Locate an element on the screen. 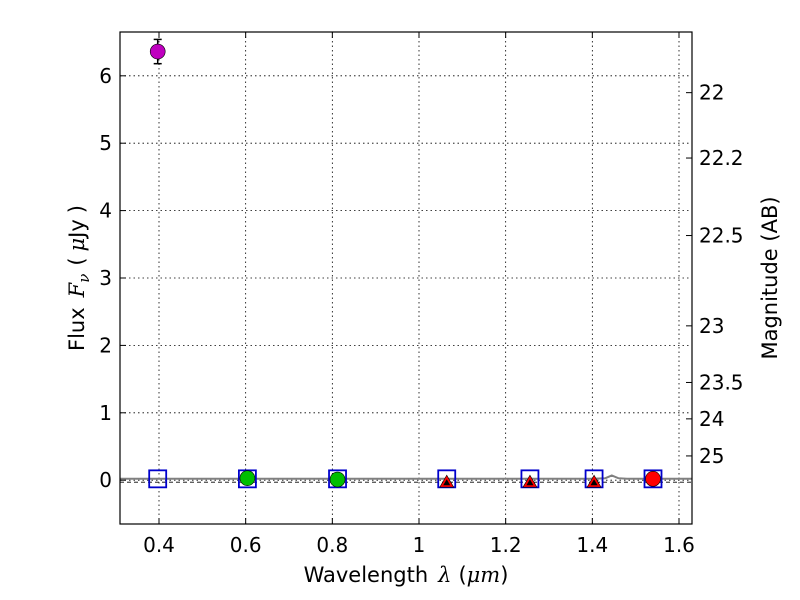 The height and width of the screenshot is (600, 800). y2-axis-label: Magnitude (AB) is located at coordinates (770, 277).